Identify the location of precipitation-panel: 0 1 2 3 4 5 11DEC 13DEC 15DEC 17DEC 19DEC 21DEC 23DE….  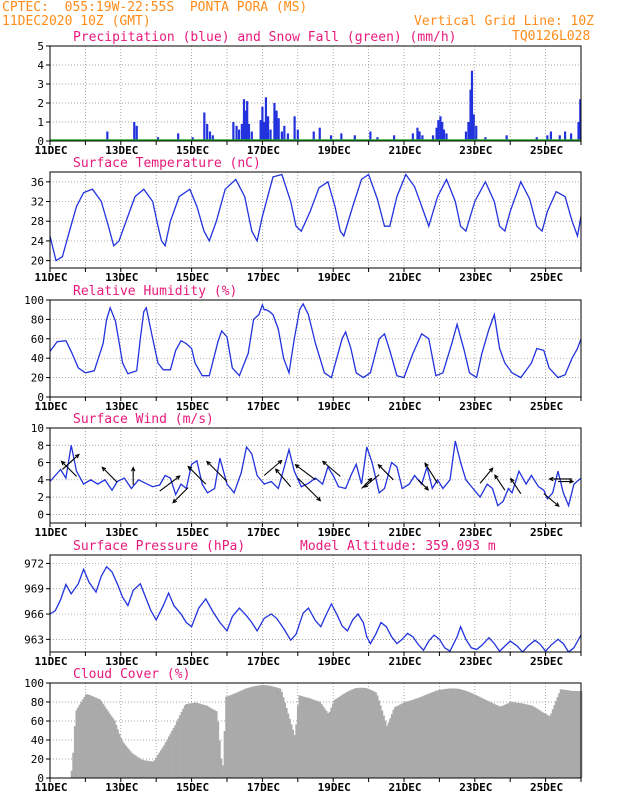
(308, 93).